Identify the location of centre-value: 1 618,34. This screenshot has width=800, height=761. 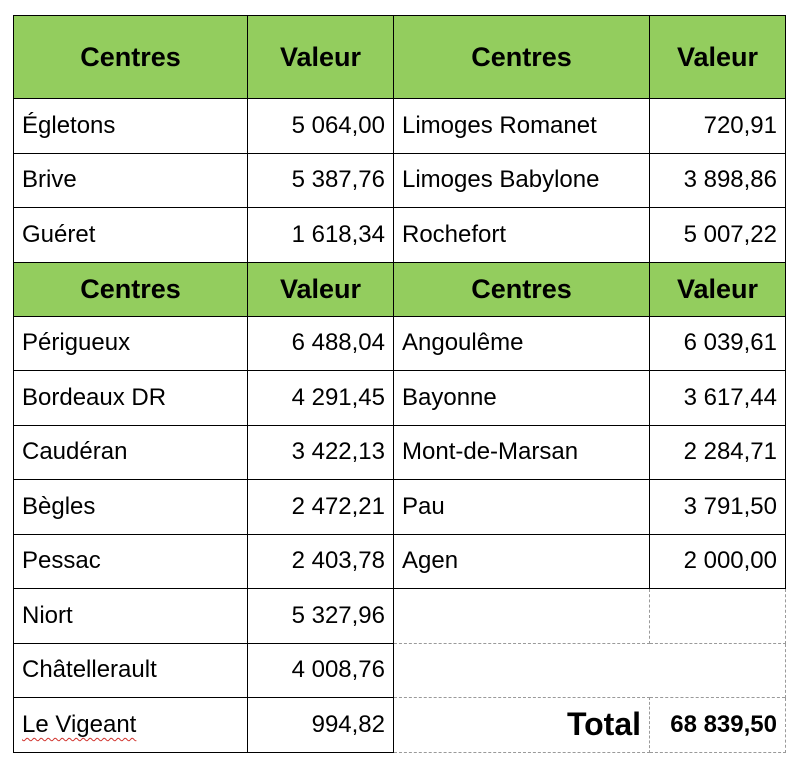
(320, 235).